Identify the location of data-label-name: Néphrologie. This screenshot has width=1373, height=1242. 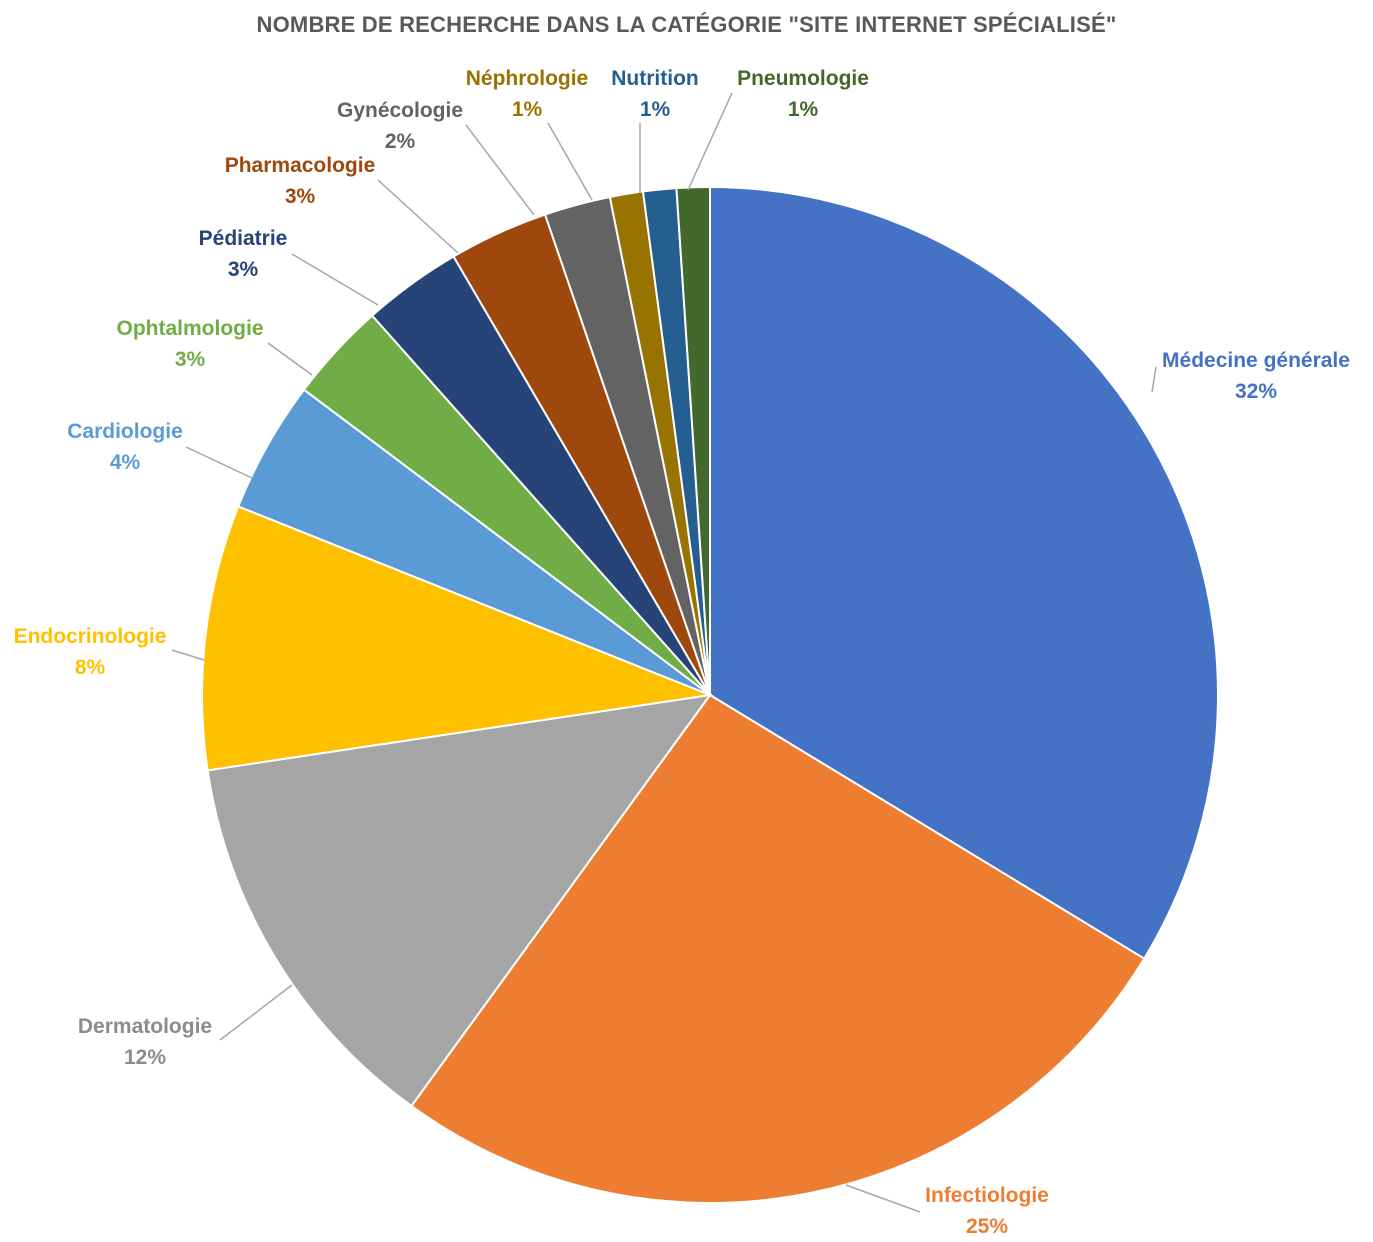
(527, 78).